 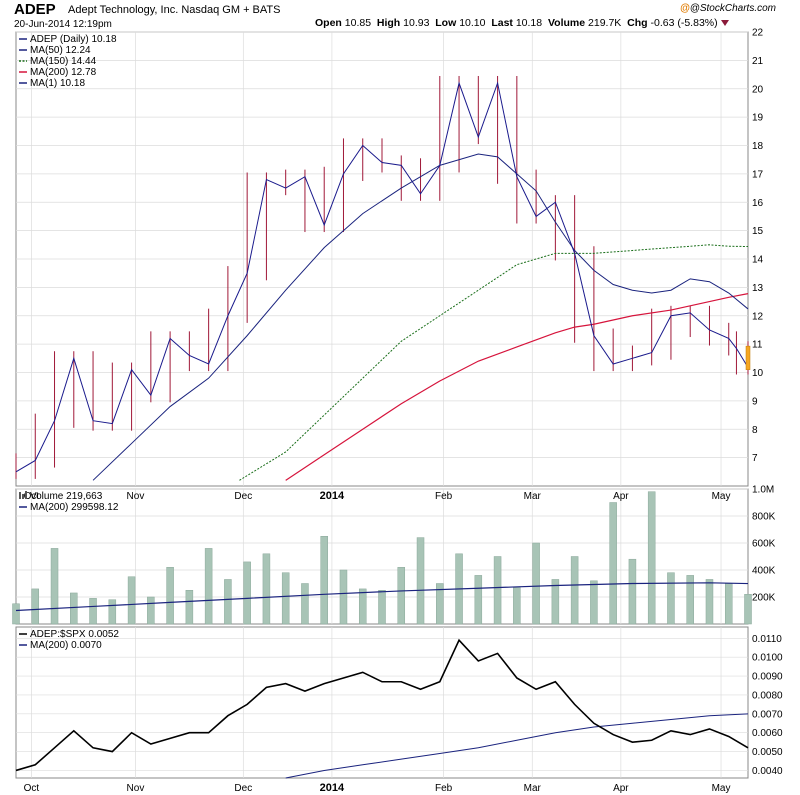 What do you see at coordinates (74, 634) in the screenshot?
I see `legend-label: ADEP:$SPX 0.0052` at bounding box center [74, 634].